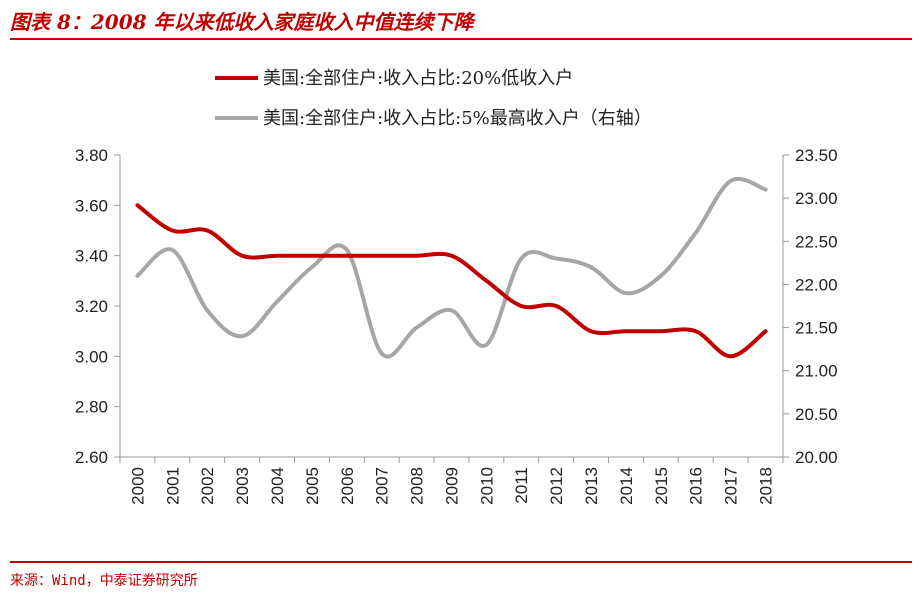  I want to click on right-tick-label: 23.00, so click(816, 198).